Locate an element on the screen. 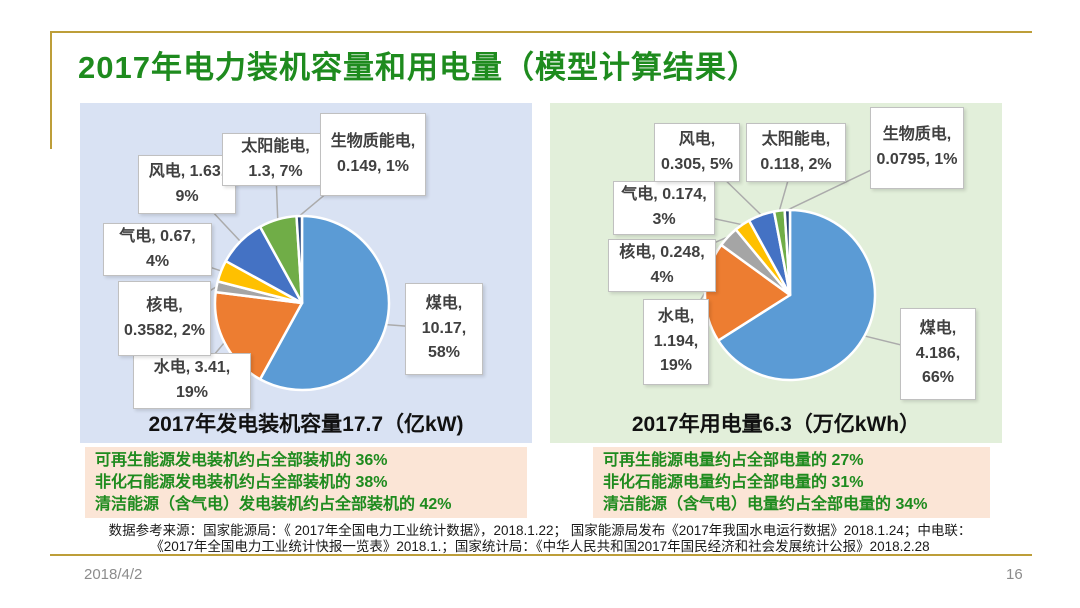 The height and width of the screenshot is (608, 1080). consumption-pie-chart is located at coordinates (800, 264).